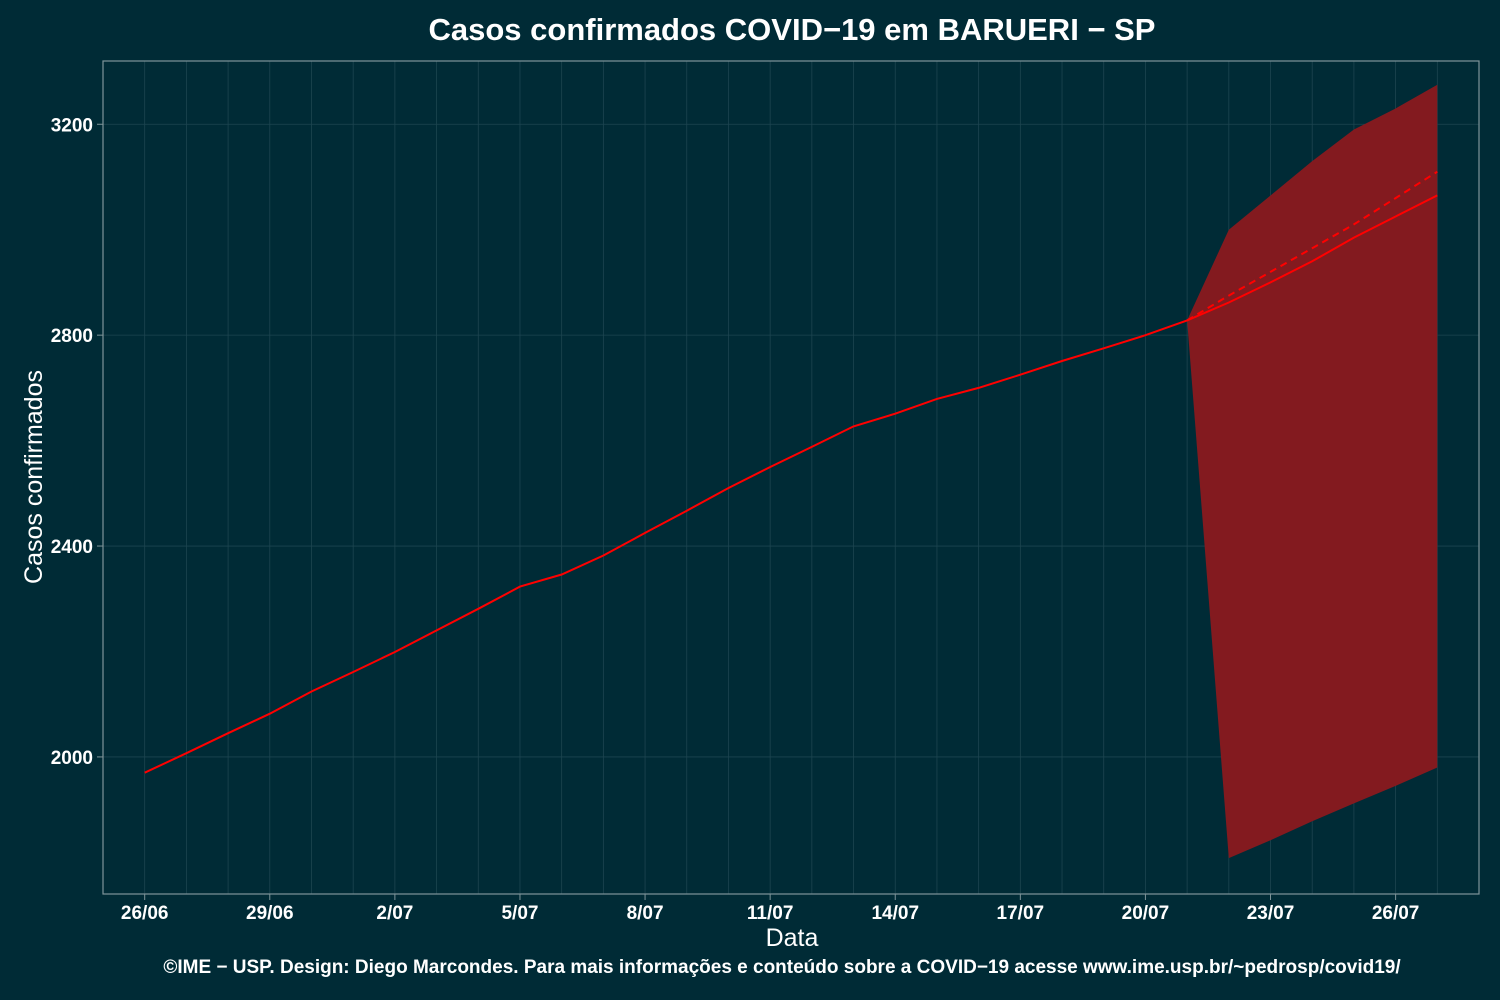 The height and width of the screenshot is (1000, 1500). What do you see at coordinates (72, 758) in the screenshot?
I see `y-tick-label: 2000` at bounding box center [72, 758].